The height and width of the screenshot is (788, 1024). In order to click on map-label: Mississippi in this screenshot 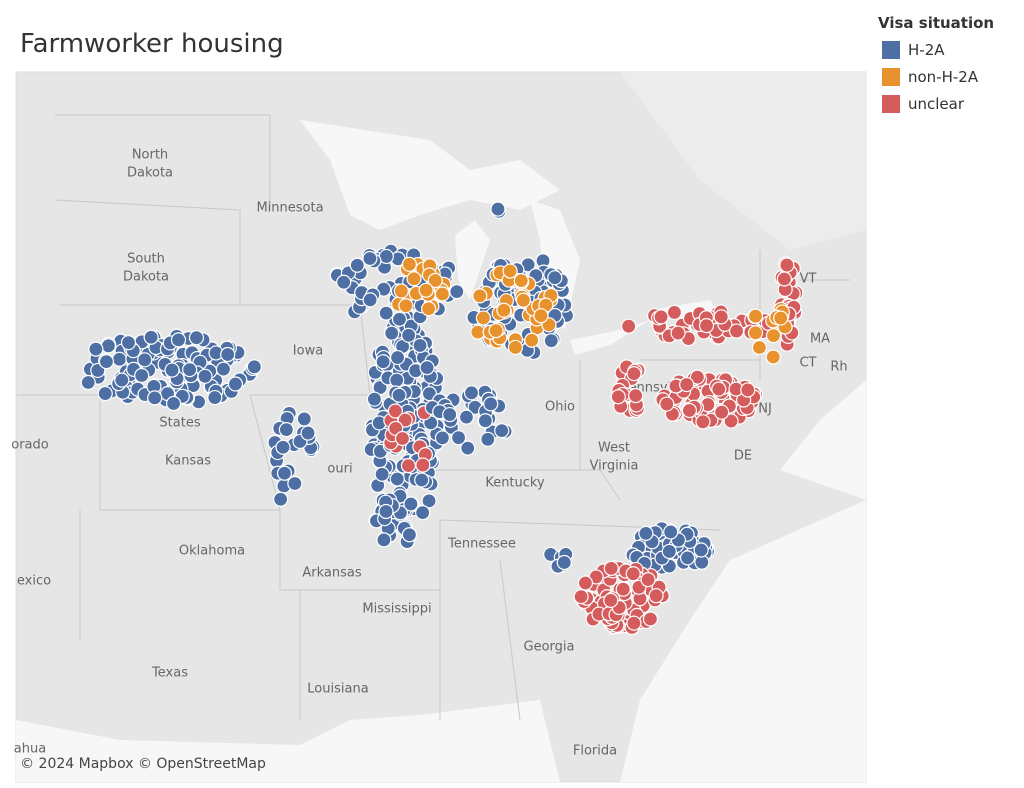, I will do `click(396, 609)`.